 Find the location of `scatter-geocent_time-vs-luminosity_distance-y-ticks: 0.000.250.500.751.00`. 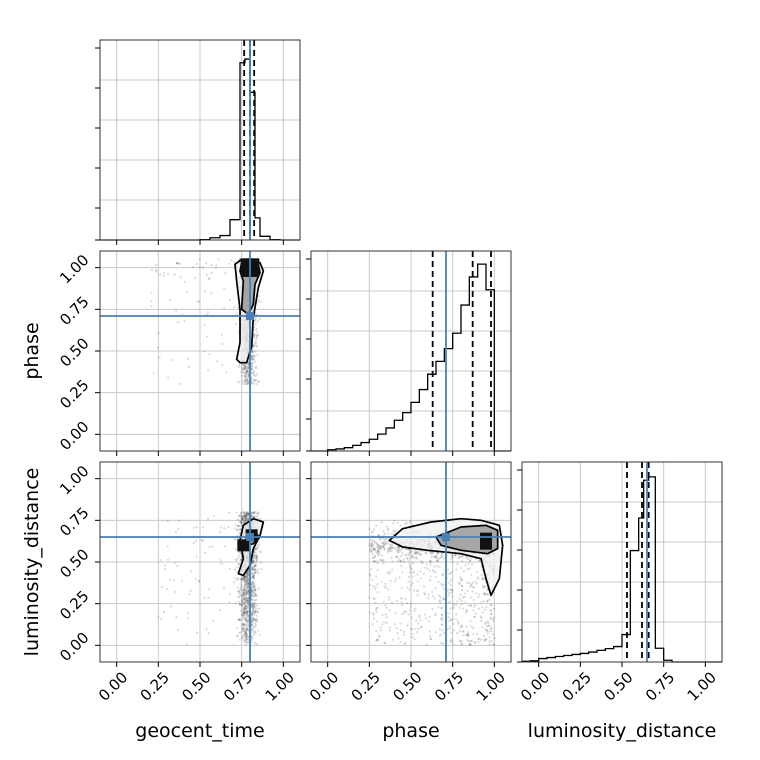

scatter-geocent_time-vs-luminosity_distance-y-ticks: 0.000.250.500.751.00 is located at coordinates (78, 563).